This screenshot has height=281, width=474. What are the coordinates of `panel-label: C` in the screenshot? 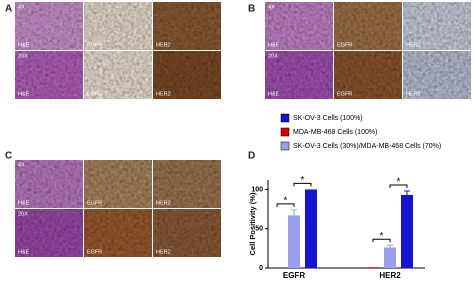 It's located at (8, 156).